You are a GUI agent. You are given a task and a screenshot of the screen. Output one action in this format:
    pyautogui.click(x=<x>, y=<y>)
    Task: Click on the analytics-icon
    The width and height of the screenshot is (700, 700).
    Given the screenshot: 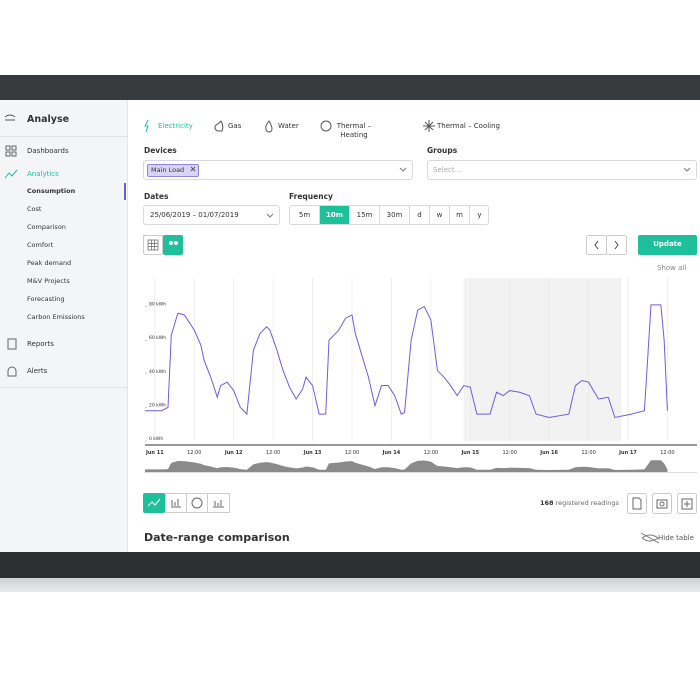 What is the action you would take?
    pyautogui.click(x=11, y=174)
    